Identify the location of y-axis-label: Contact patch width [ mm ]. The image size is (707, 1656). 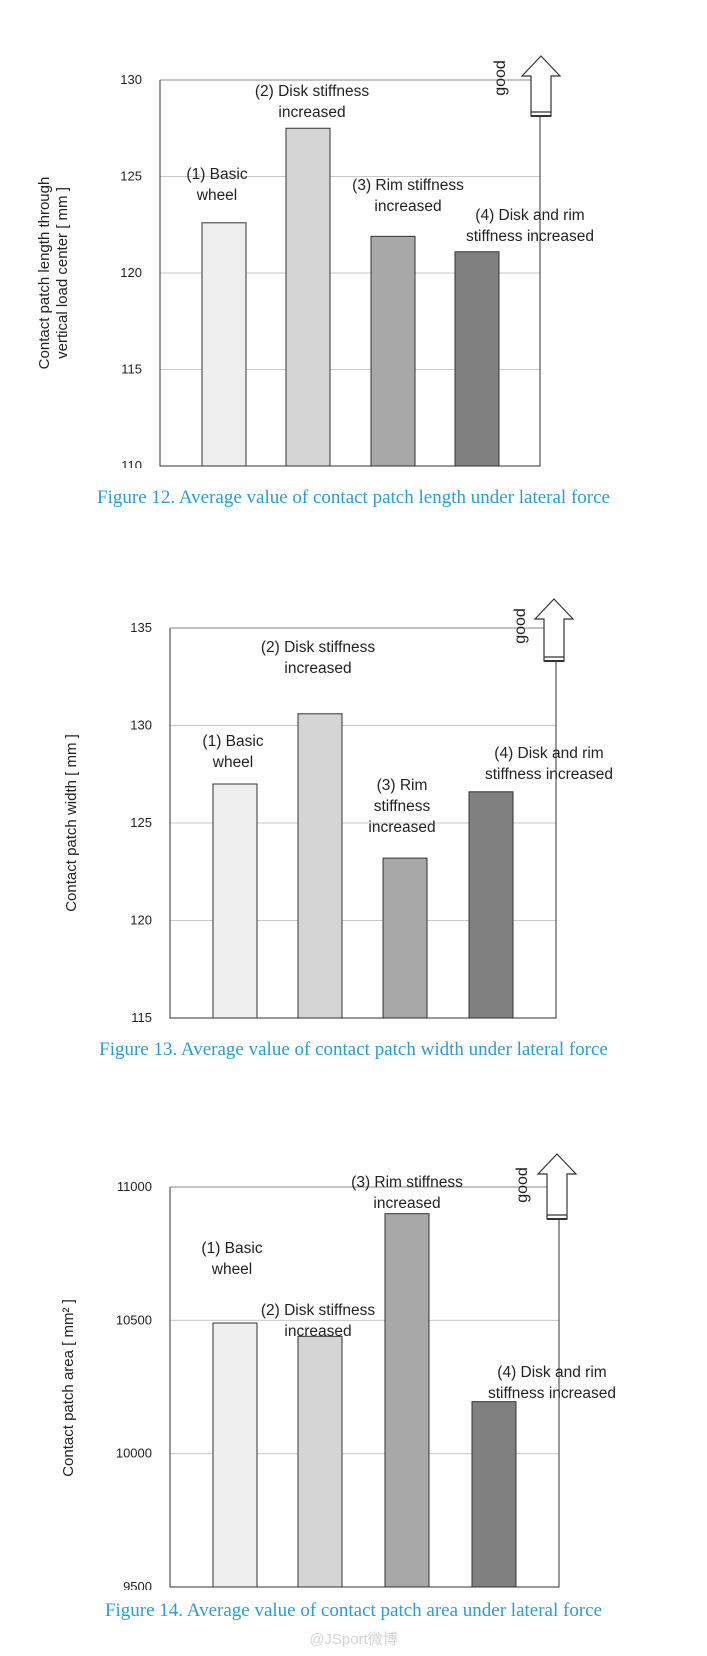
(71, 823).